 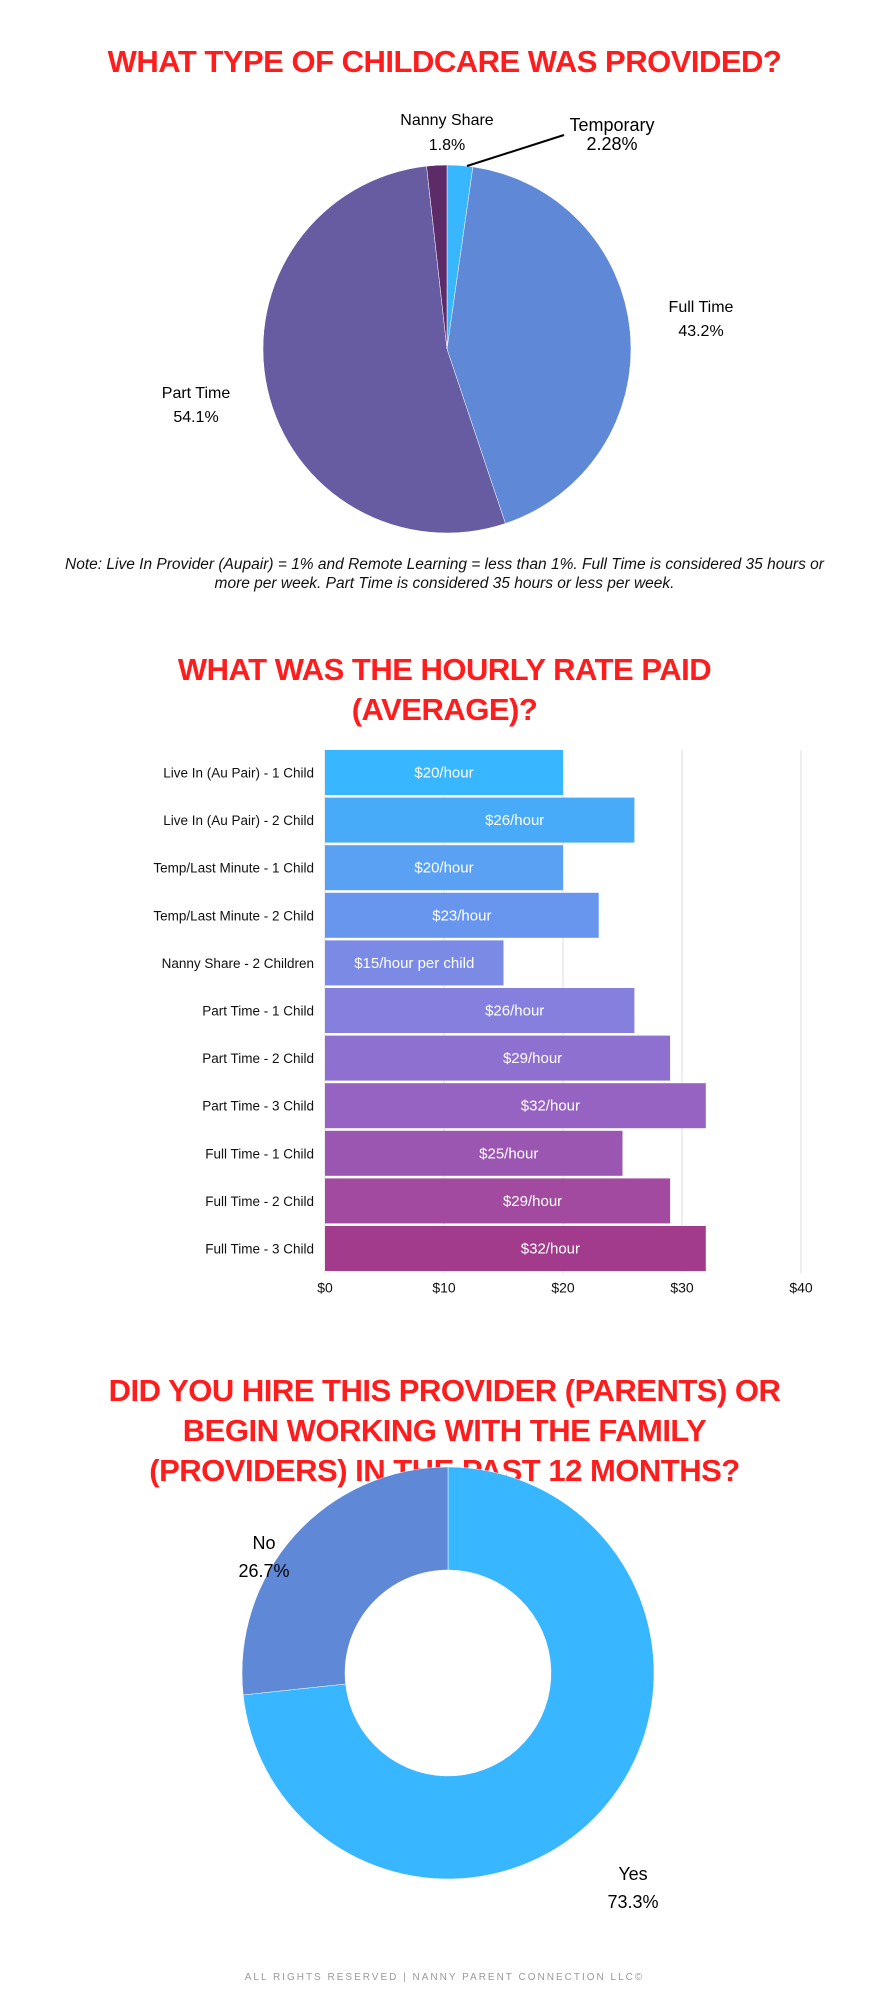 I want to click on bar-live-in-au-pair-1-child, so click(x=444, y=772).